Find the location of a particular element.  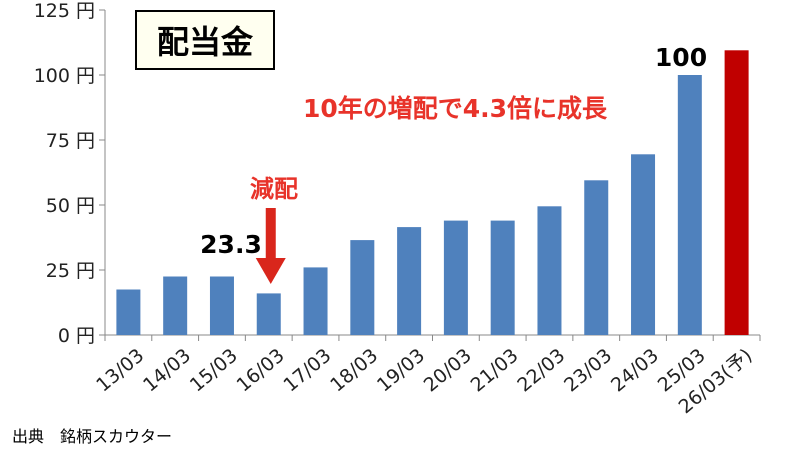

cut-value-label: 23.3 is located at coordinates (231, 244).